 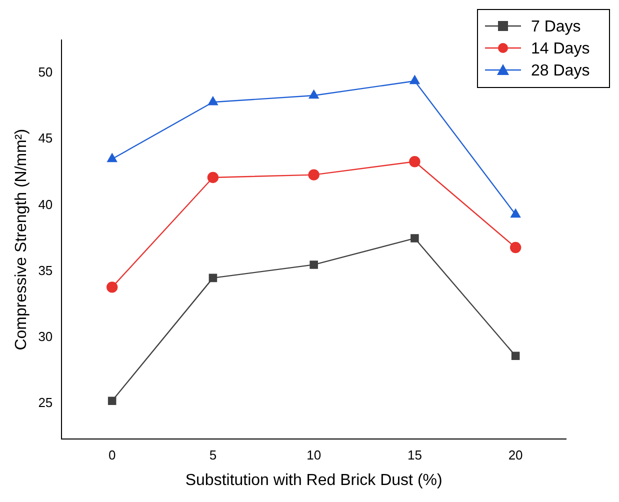 I want to click on y-tick-label: 50, so click(x=45, y=72).